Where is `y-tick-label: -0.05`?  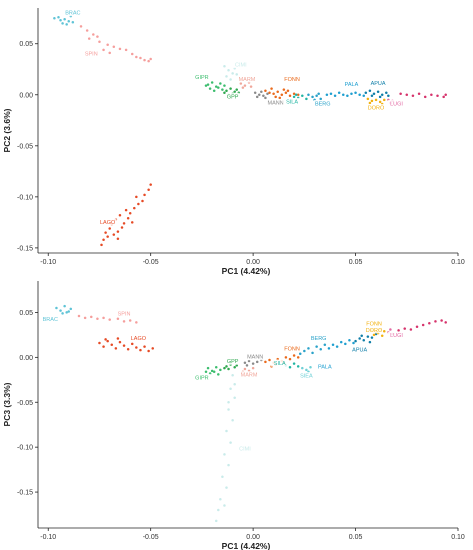
y-tick-label: -0.05 is located at coordinates (25, 146).